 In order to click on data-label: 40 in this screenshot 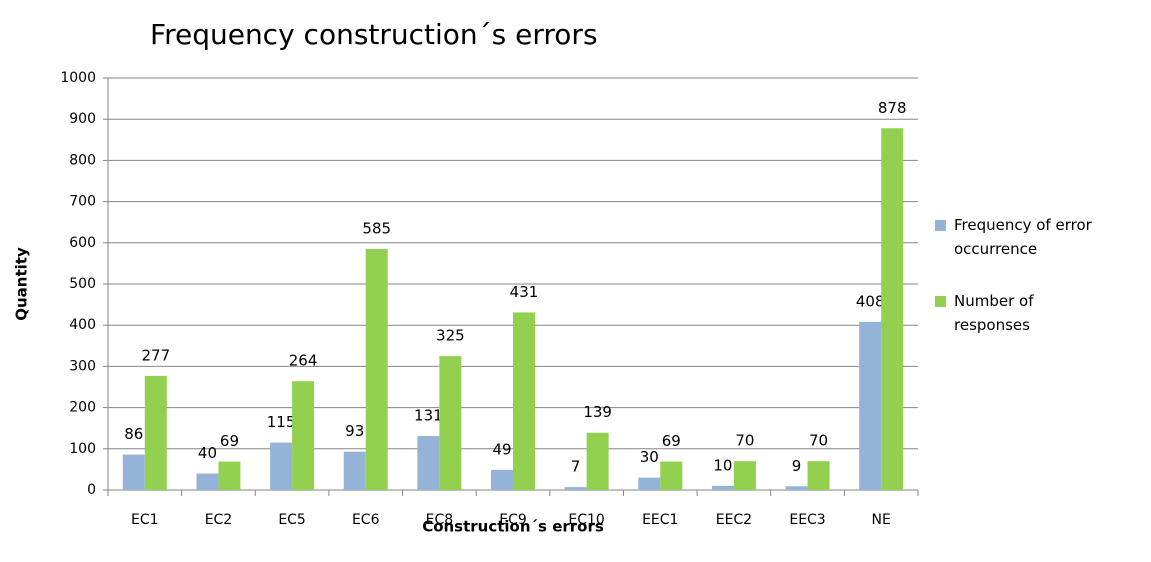, I will do `click(207, 453)`.